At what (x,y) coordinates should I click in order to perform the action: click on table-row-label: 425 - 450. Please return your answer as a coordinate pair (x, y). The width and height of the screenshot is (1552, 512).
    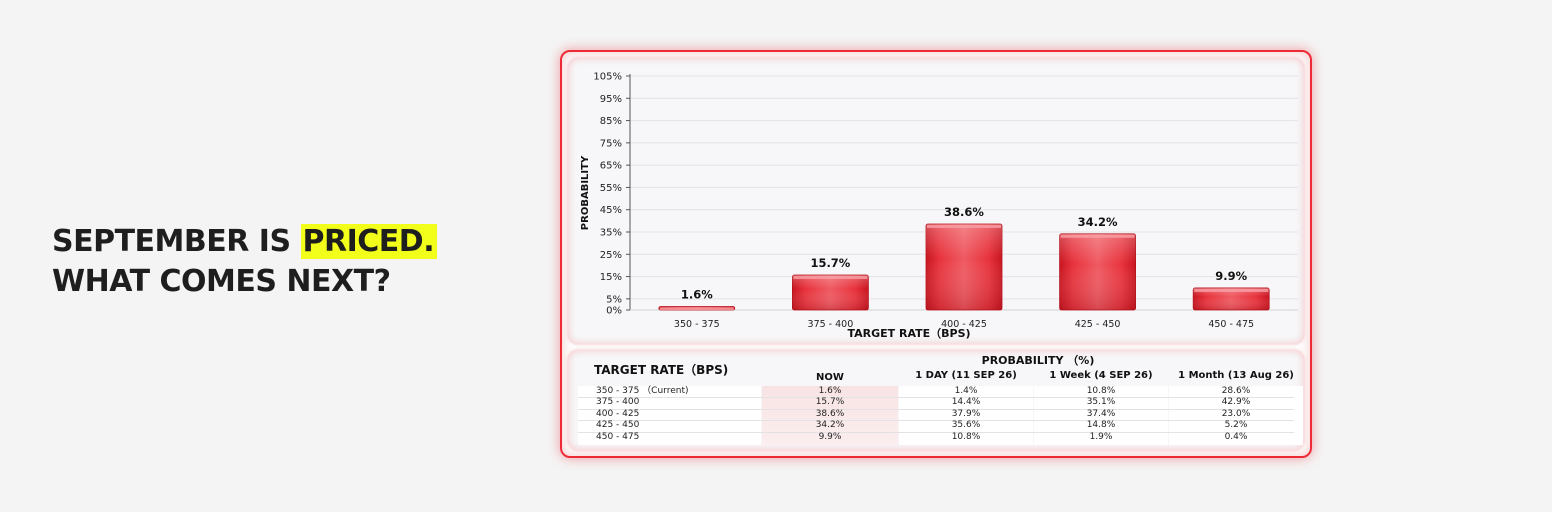
    Looking at the image, I should click on (618, 425).